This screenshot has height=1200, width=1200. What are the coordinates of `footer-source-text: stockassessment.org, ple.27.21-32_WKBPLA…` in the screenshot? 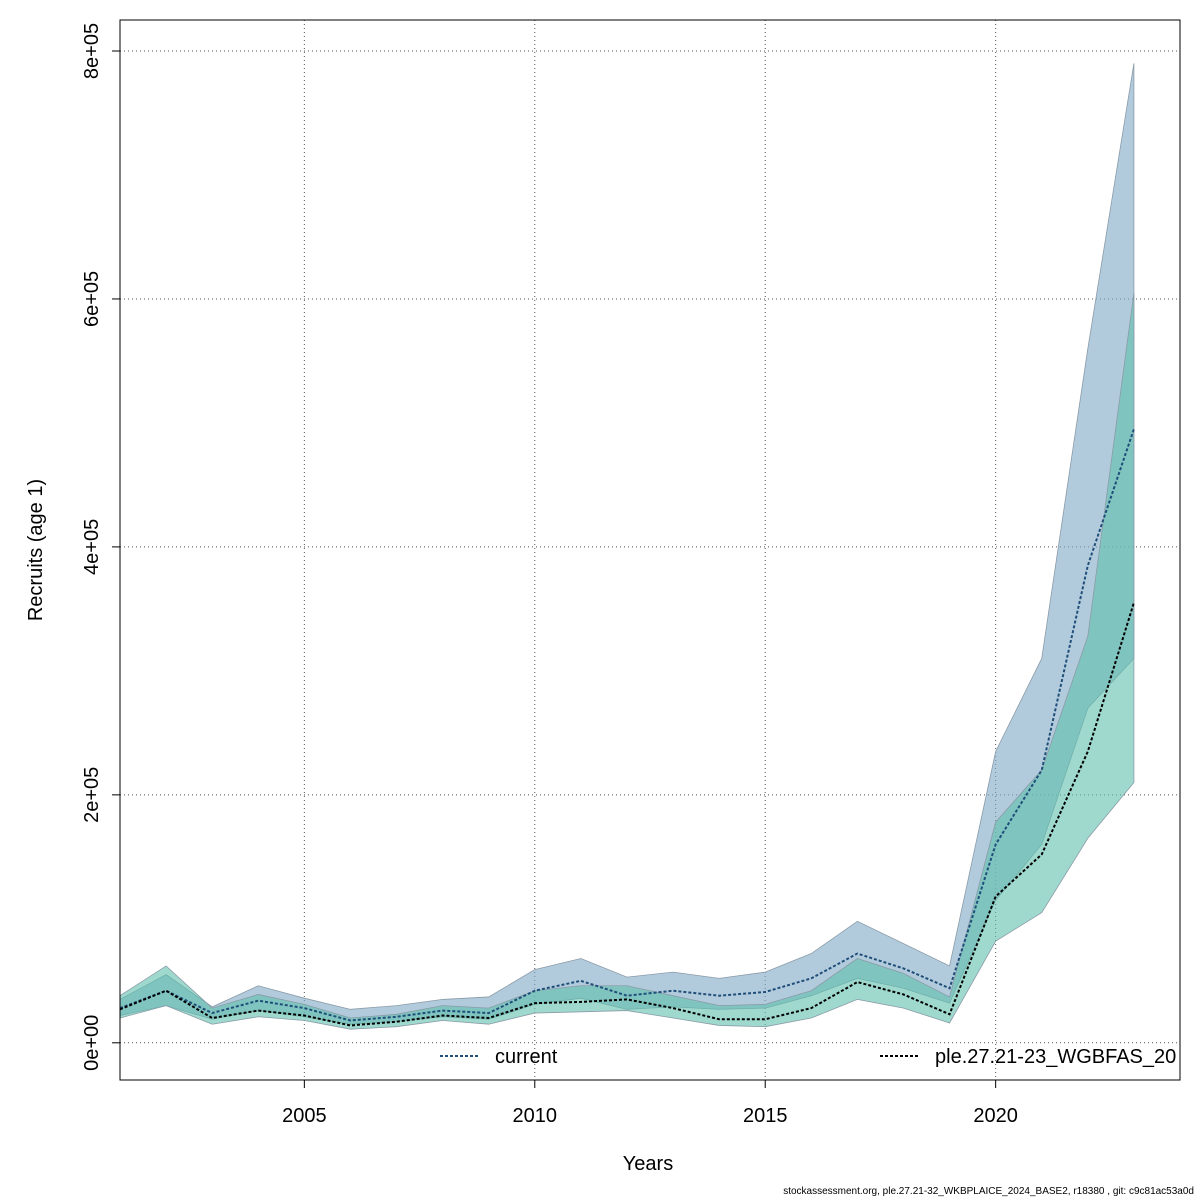 It's located at (988, 1191).